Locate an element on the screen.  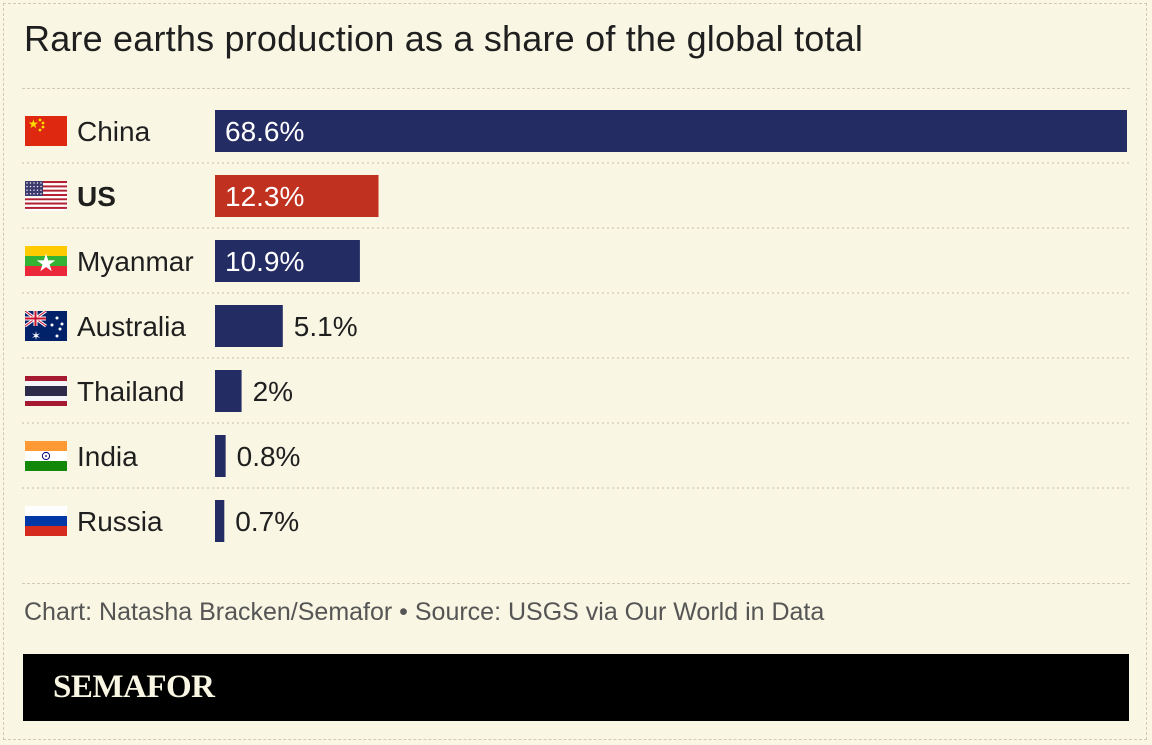
category-label: Russia is located at coordinates (120, 521).